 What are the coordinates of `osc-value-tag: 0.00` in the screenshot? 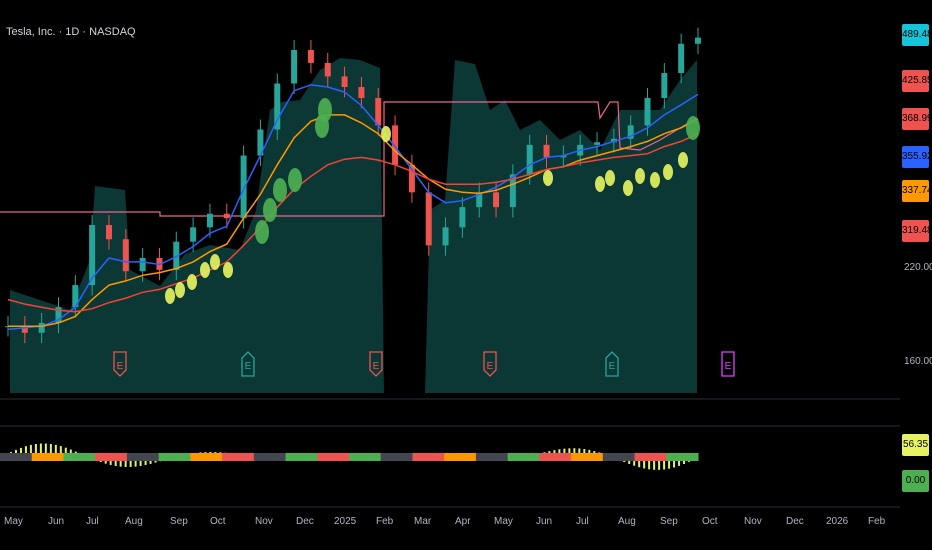 It's located at (915, 481).